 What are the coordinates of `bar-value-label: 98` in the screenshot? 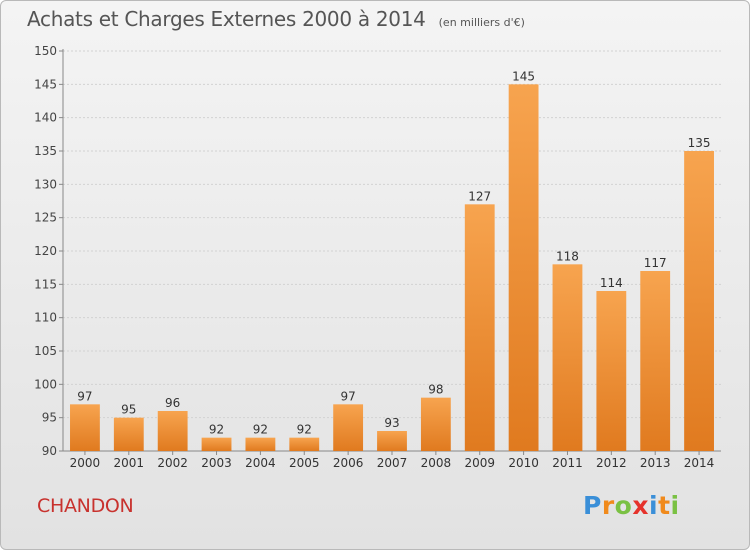 It's located at (435, 390).